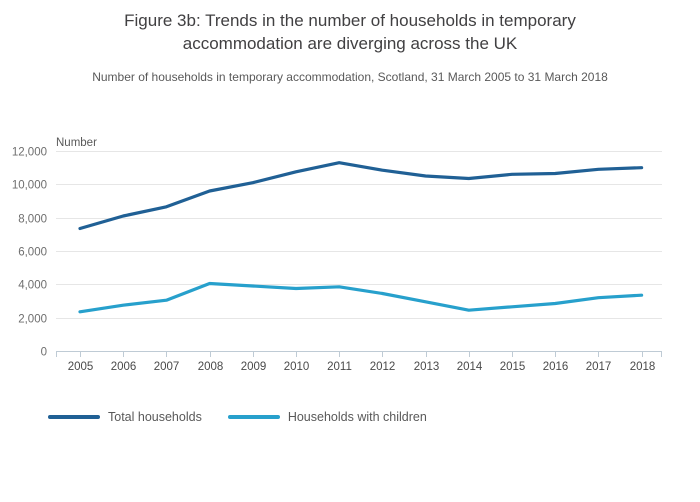  Describe the element at coordinates (470, 367) in the screenshot. I see `x-tick-label: 2014` at that location.